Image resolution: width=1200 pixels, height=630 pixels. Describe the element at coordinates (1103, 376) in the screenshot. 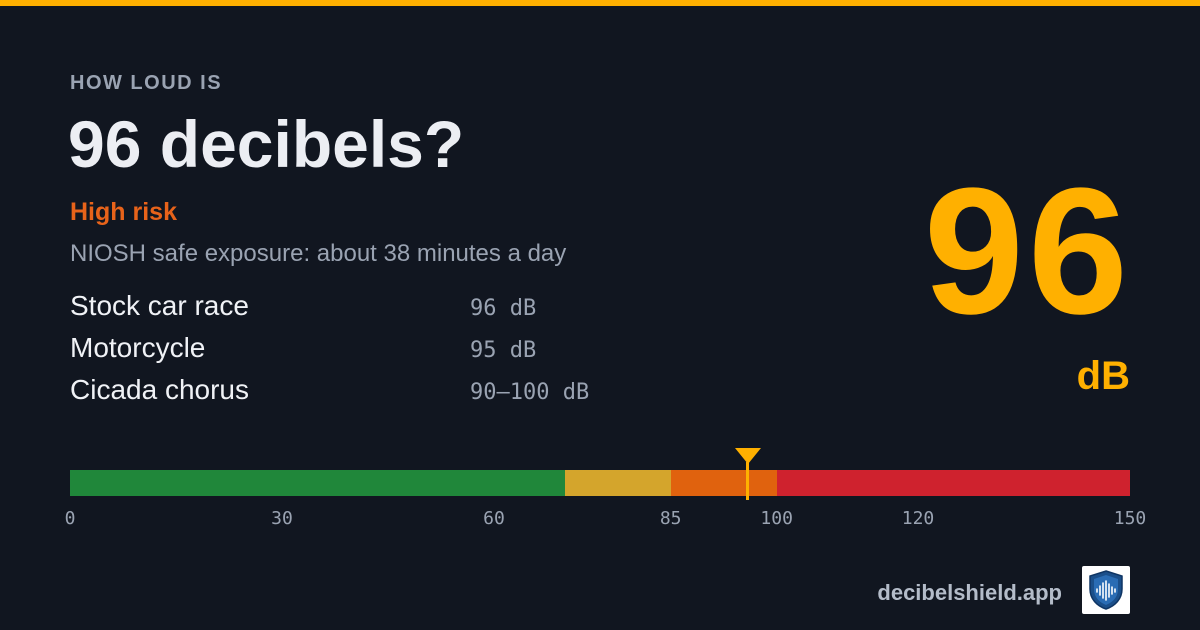

I see `decibel-unit: dB` at that location.